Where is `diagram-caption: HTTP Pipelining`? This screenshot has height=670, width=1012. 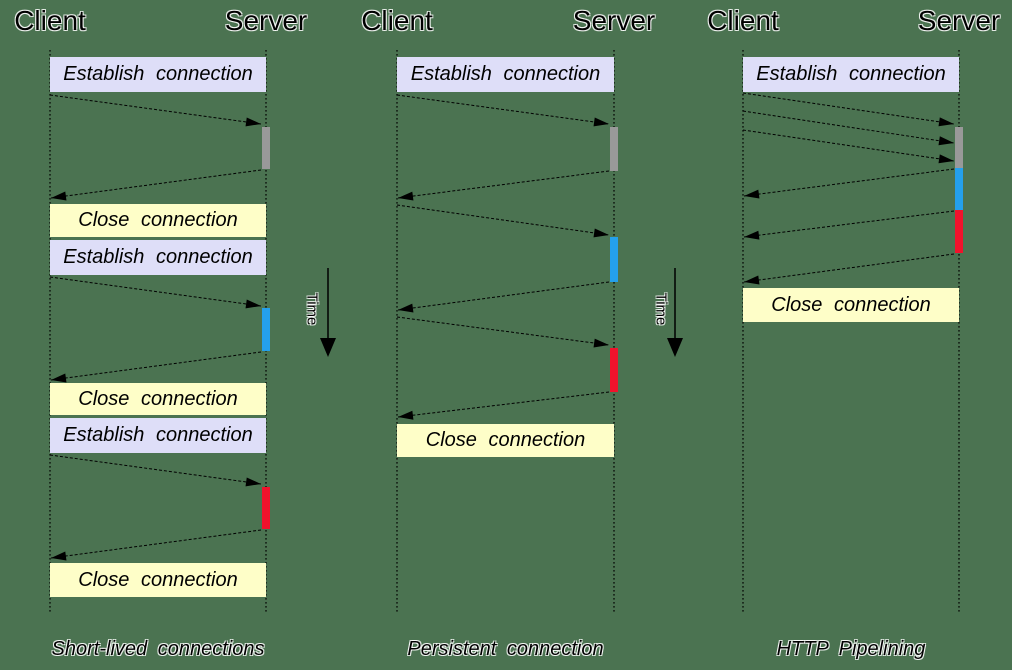
diagram-caption: HTTP Pipelining is located at coordinates (851, 649).